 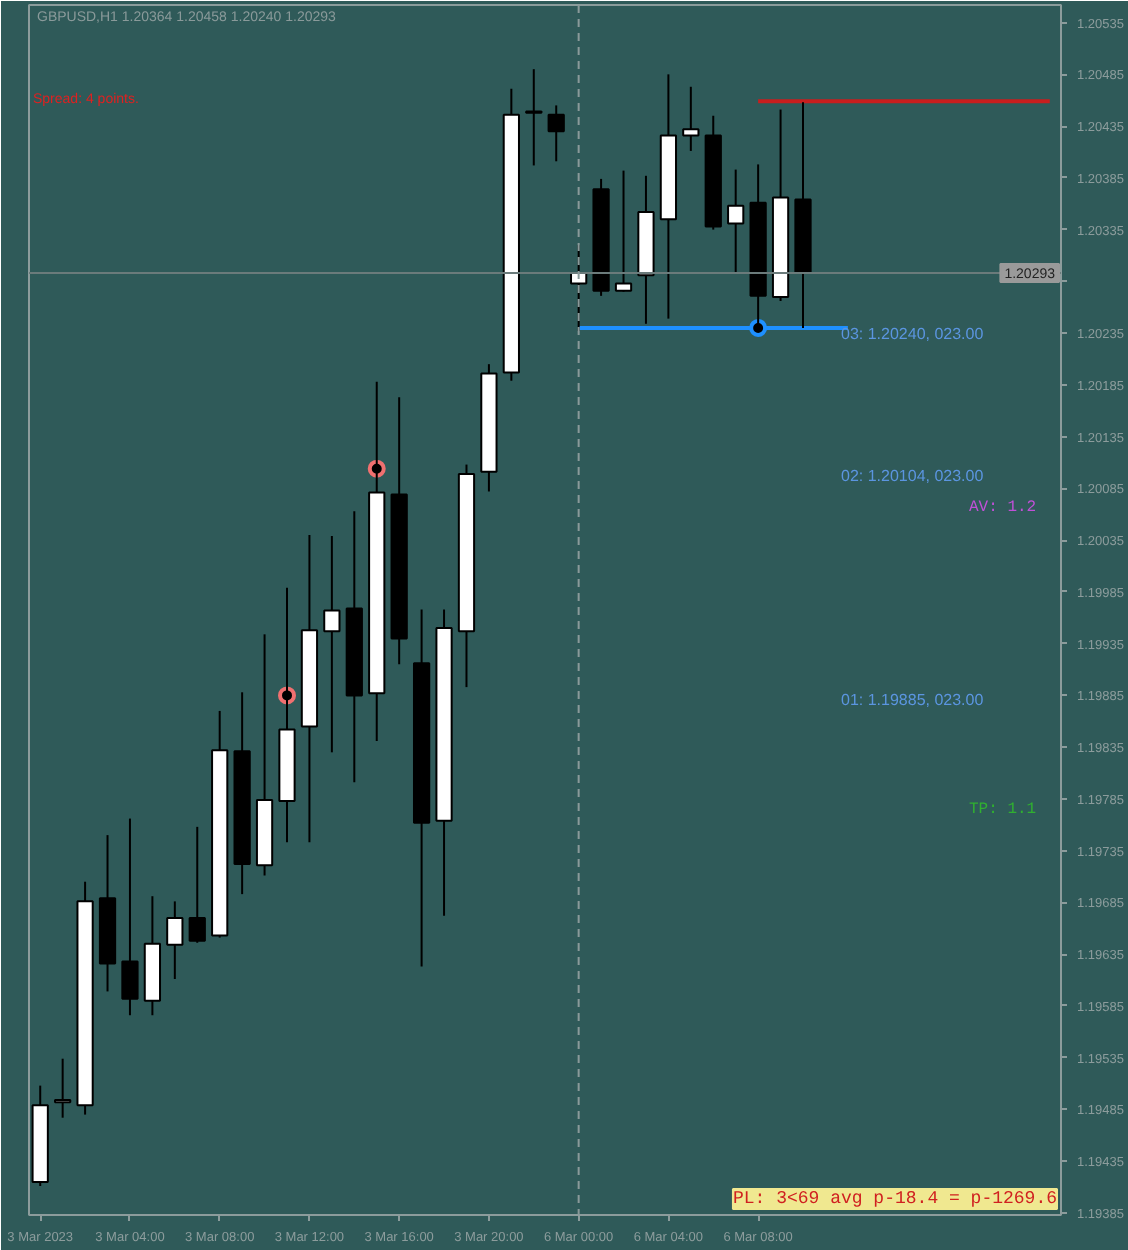 What do you see at coordinates (913, 476) in the screenshot?
I see `annotation: 02: 1.20104, 023.00` at bounding box center [913, 476].